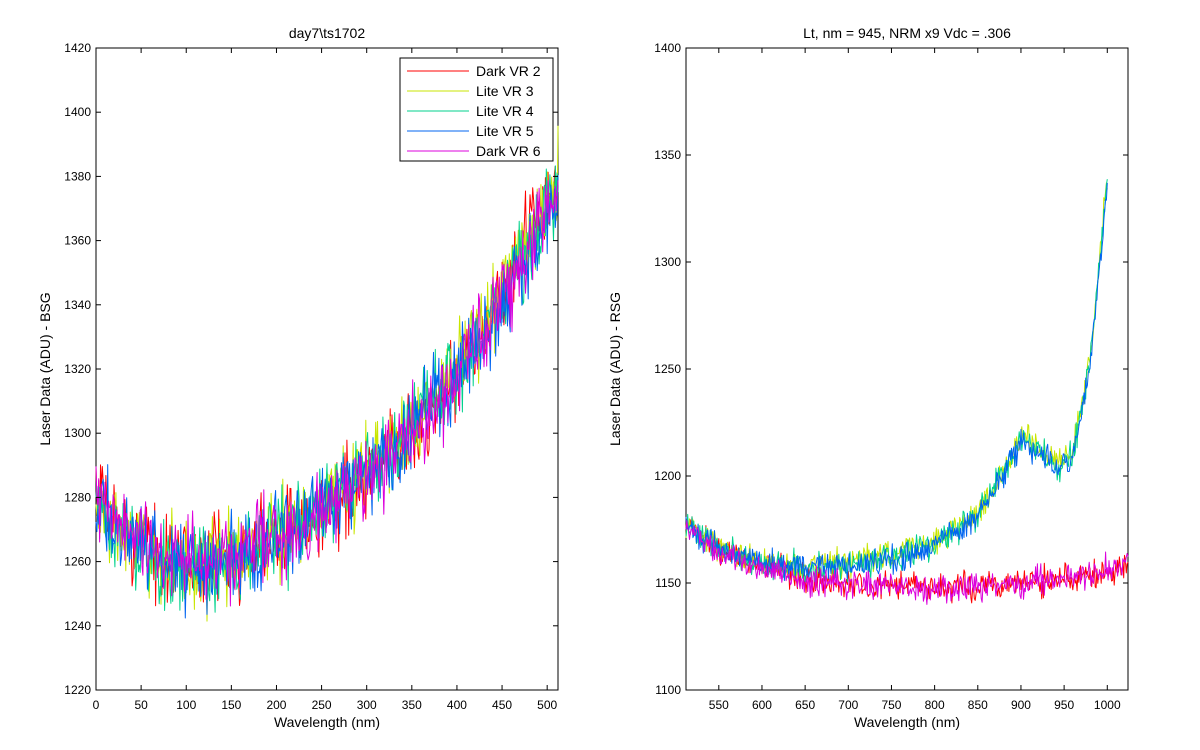 This screenshot has width=1200, height=750. I want to click on x-tick-label-1-3: 700, so click(848, 705).